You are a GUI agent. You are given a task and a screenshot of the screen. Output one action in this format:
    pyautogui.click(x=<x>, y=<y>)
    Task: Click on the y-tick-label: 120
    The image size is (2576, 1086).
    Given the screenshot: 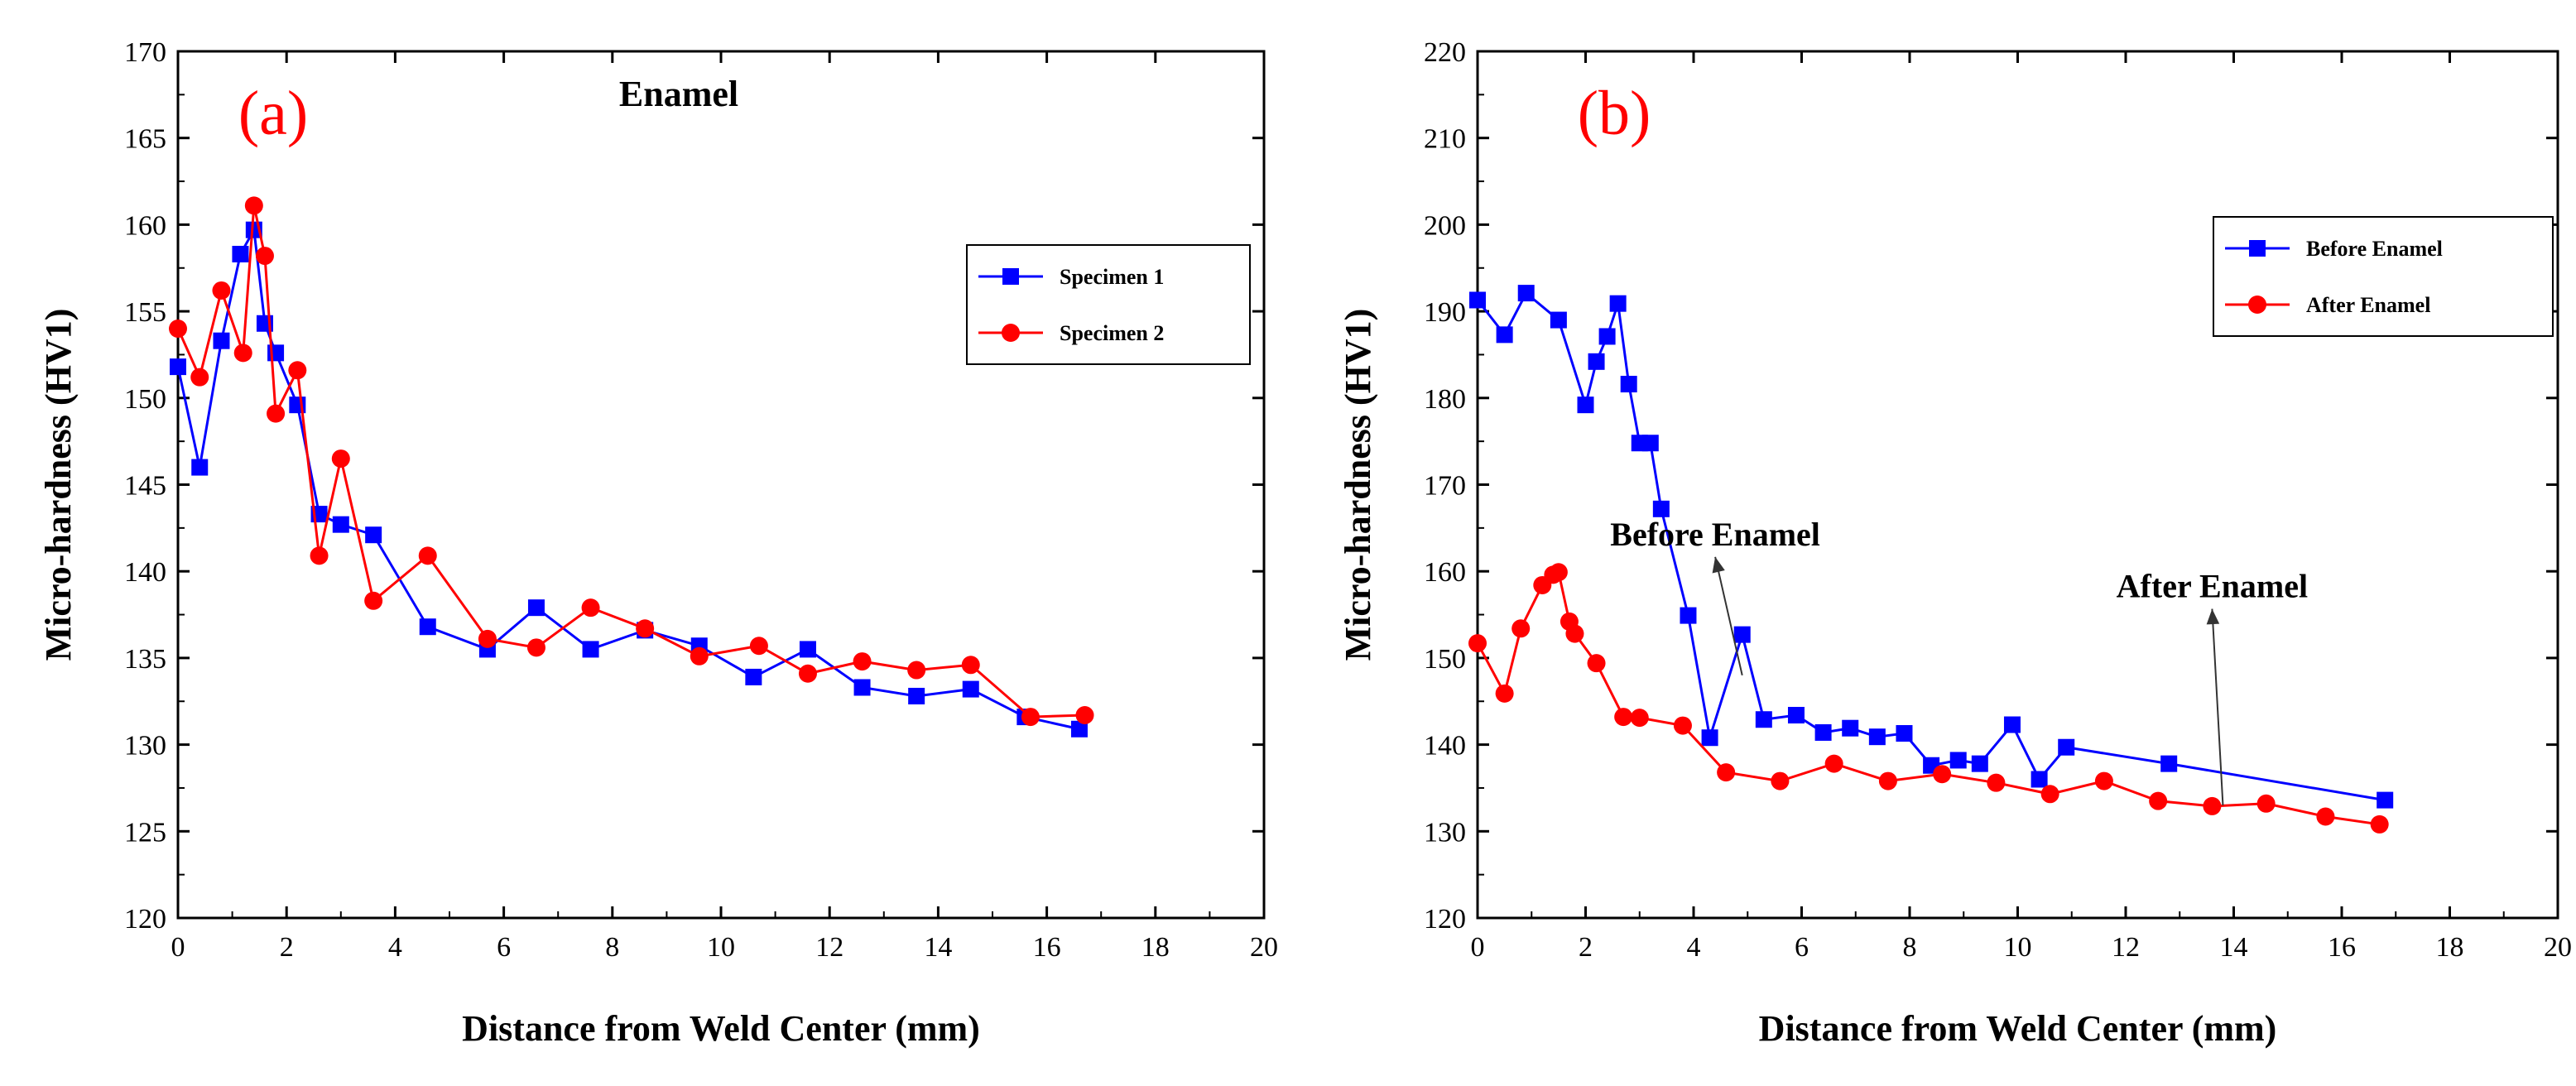 What is the action you would take?
    pyautogui.click(x=145, y=920)
    